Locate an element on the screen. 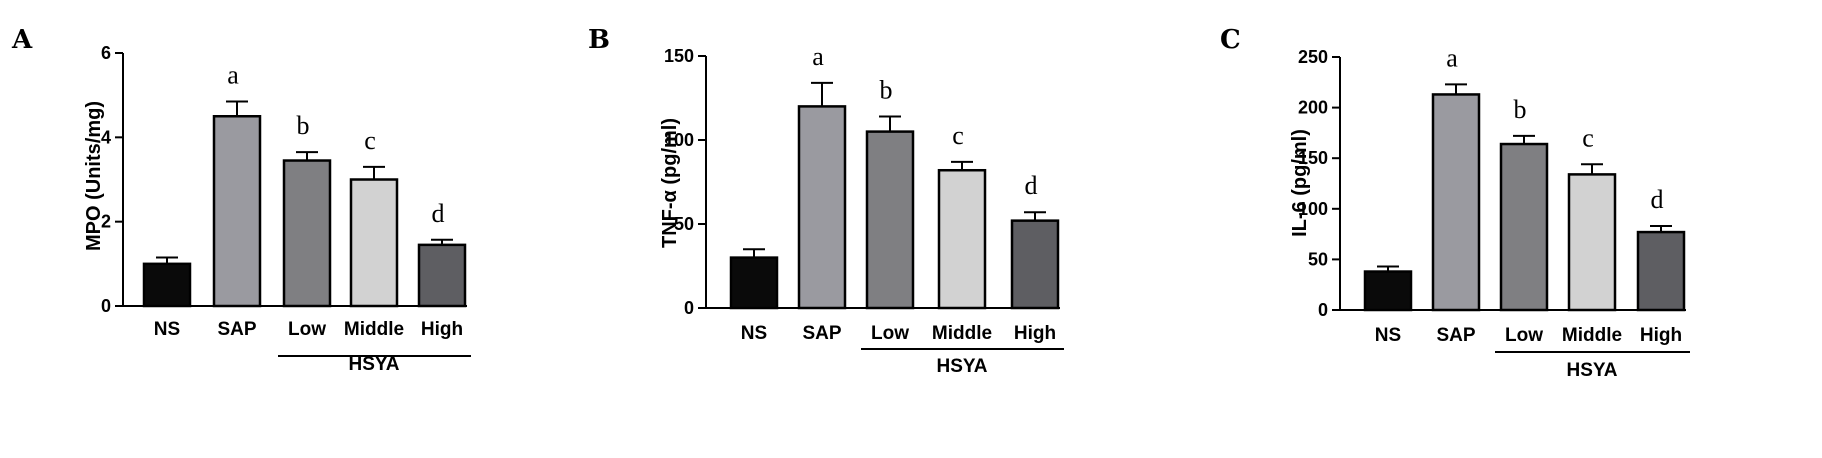 This screenshot has height=458, width=1822. y-tick-label: 6 is located at coordinates (106, 53).